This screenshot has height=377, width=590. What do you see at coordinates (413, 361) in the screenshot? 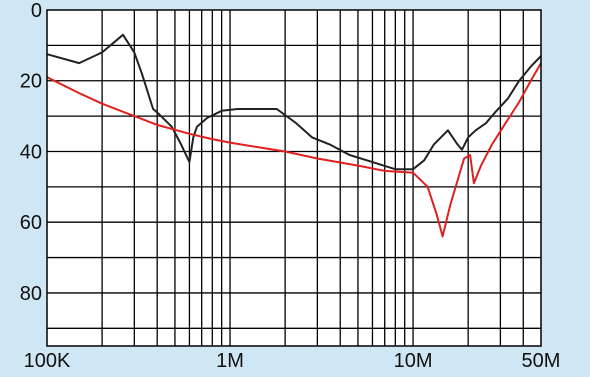
I see `x-tick-label: 10M` at bounding box center [413, 361].